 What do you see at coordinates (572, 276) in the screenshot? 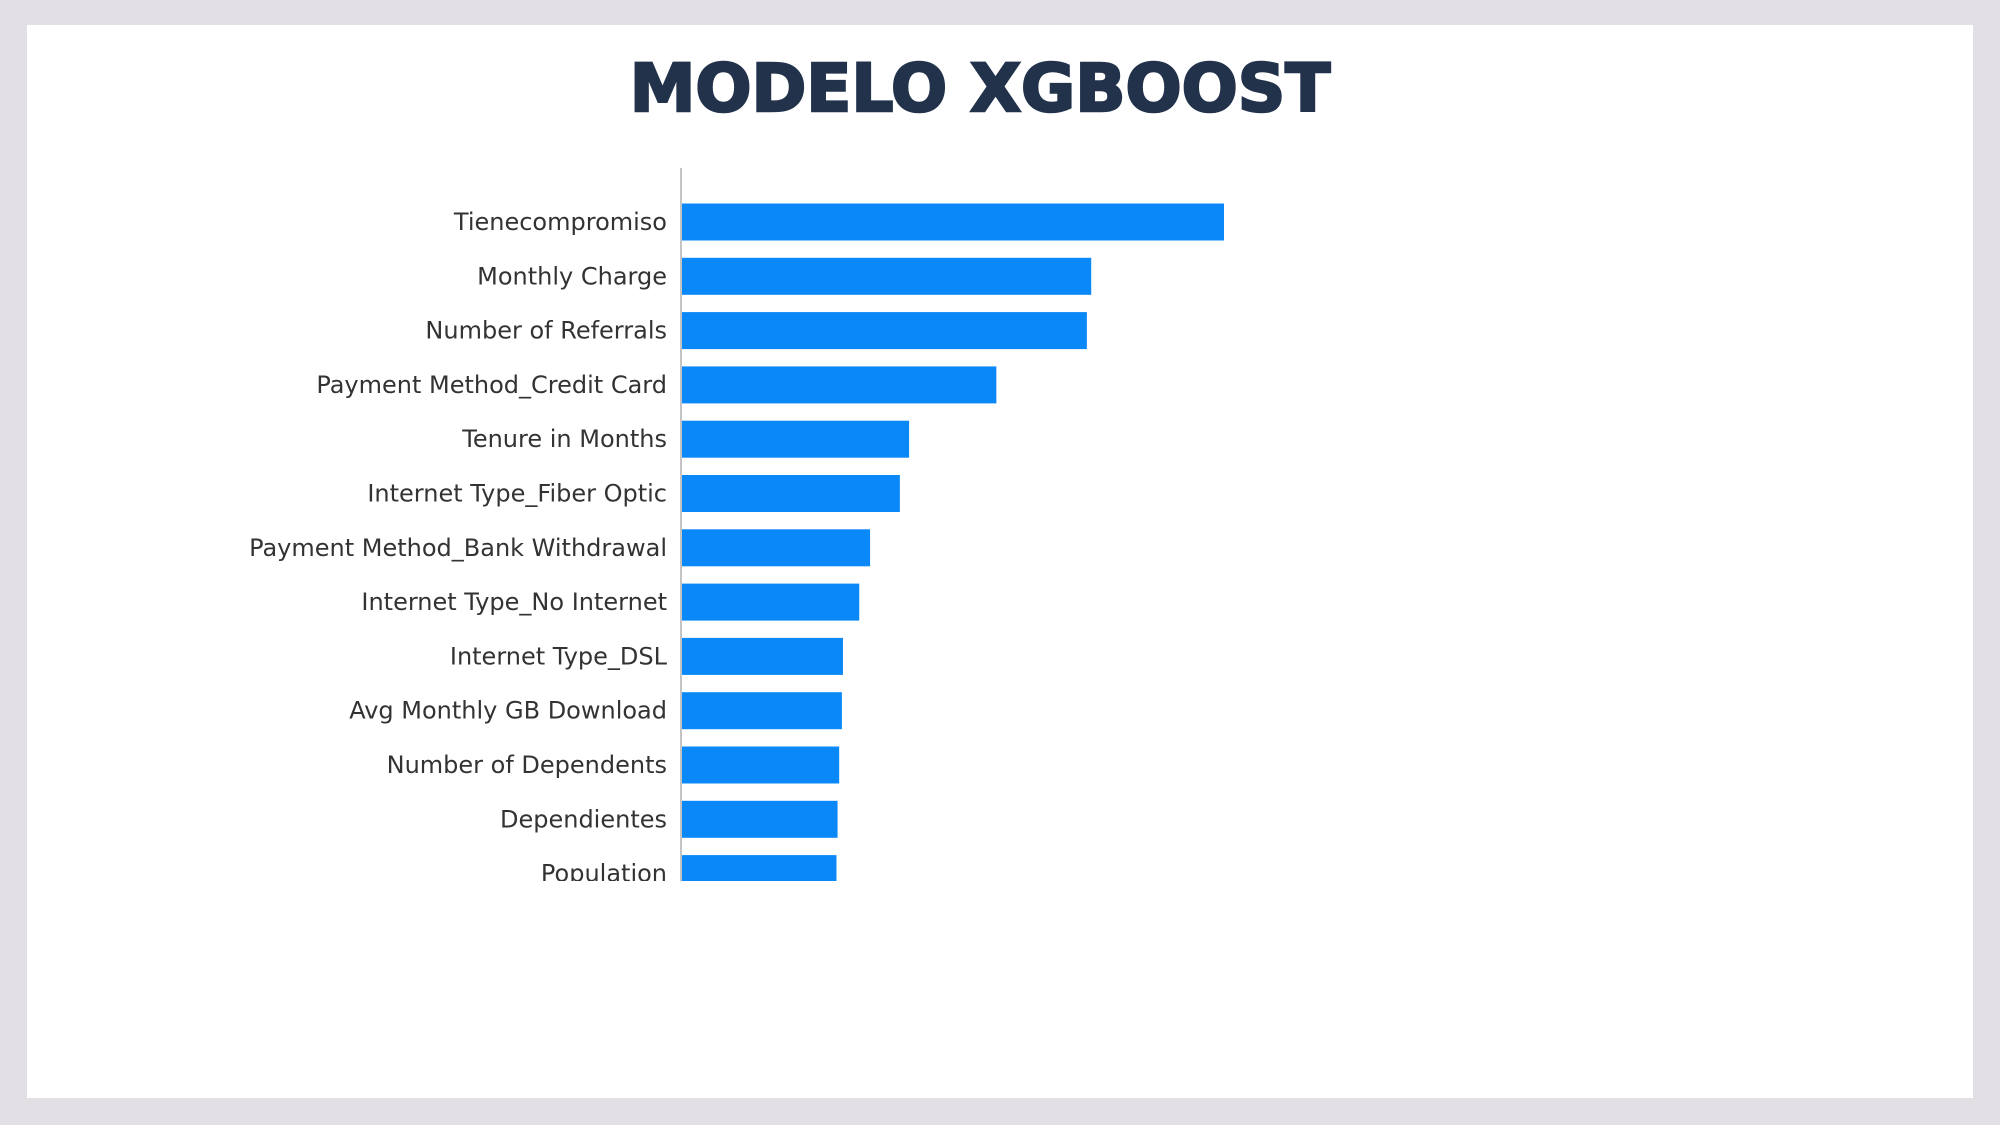
I see `y-tick-label: Monthly Charge` at bounding box center [572, 276].